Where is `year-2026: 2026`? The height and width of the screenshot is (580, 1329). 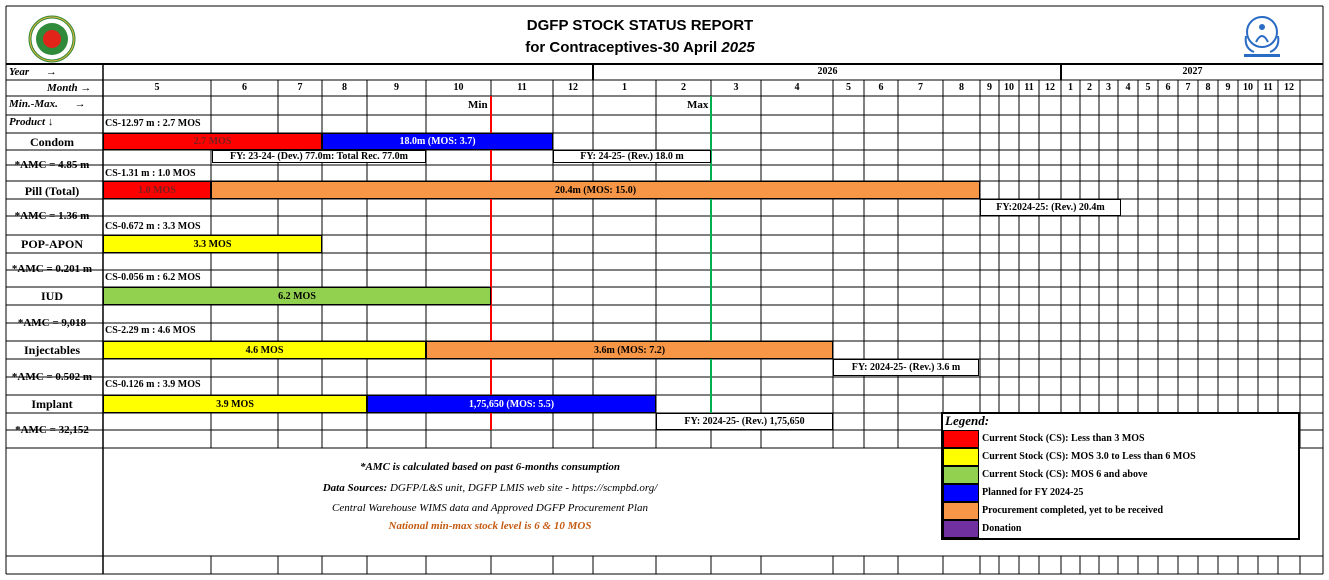
year-2026: 2026 is located at coordinates (827, 71).